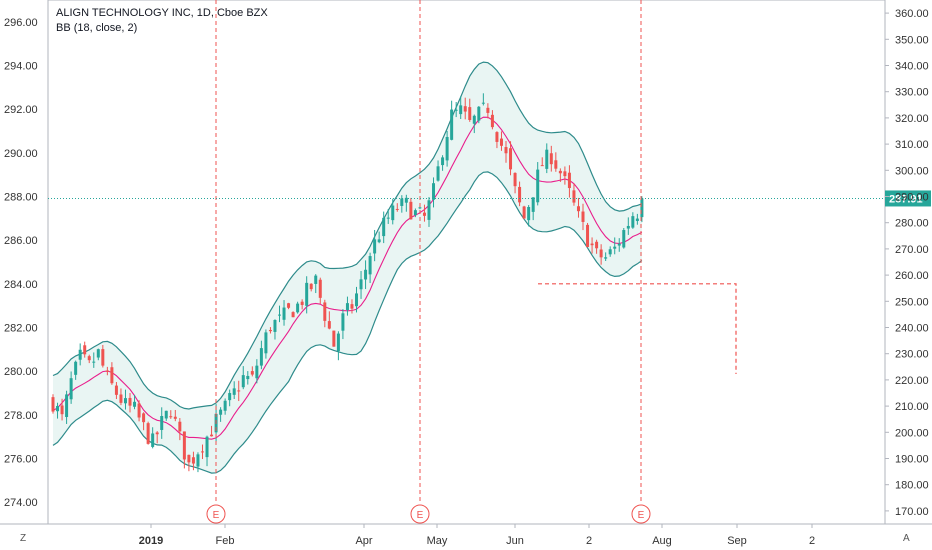  What do you see at coordinates (363, 541) in the screenshot?
I see `time-axis-tick-label: Apr` at bounding box center [363, 541].